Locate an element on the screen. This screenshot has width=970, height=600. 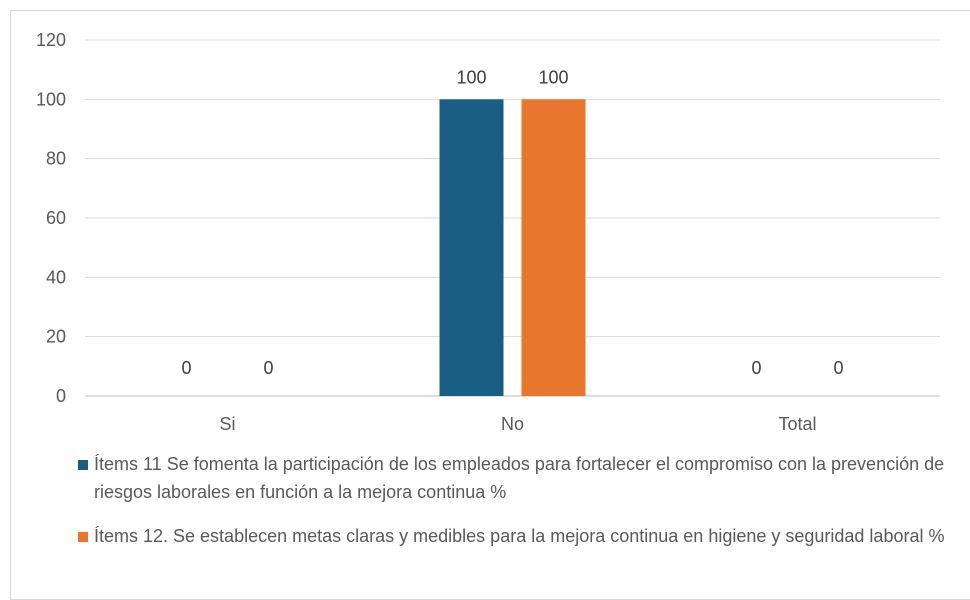
y-tick-label: 0 is located at coordinates (61, 396).